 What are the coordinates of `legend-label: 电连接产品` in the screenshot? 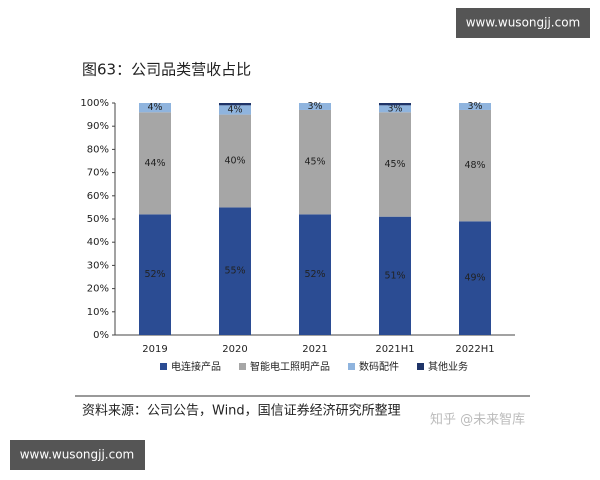 It's located at (196, 366).